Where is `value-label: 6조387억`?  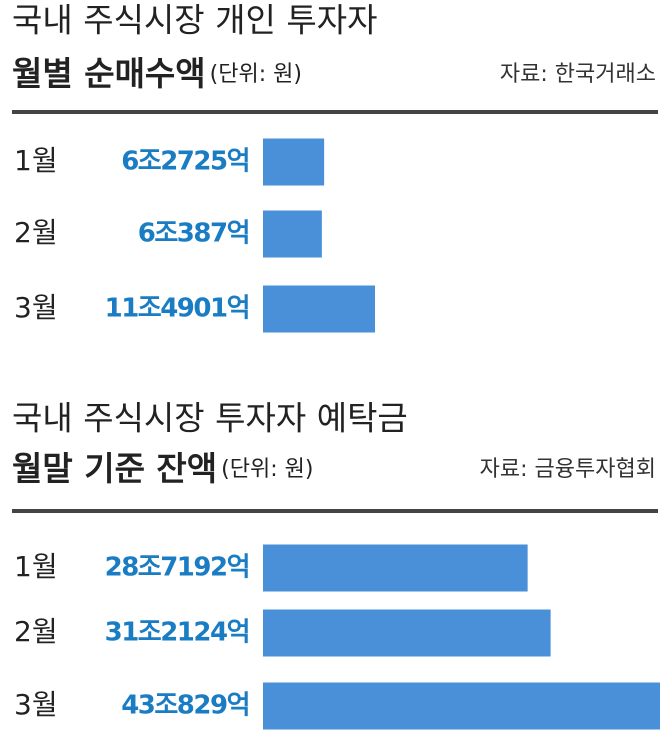
value-label: 6조387억 is located at coordinates (193, 234).